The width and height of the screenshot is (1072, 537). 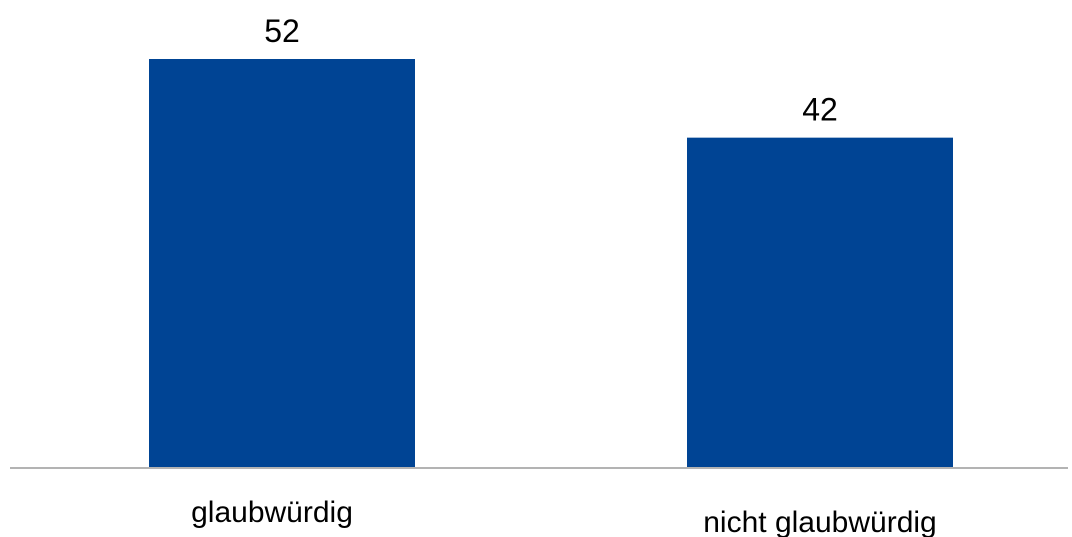 What do you see at coordinates (551, 70) in the screenshot?
I see `value-labels-group: 52 42` at bounding box center [551, 70].